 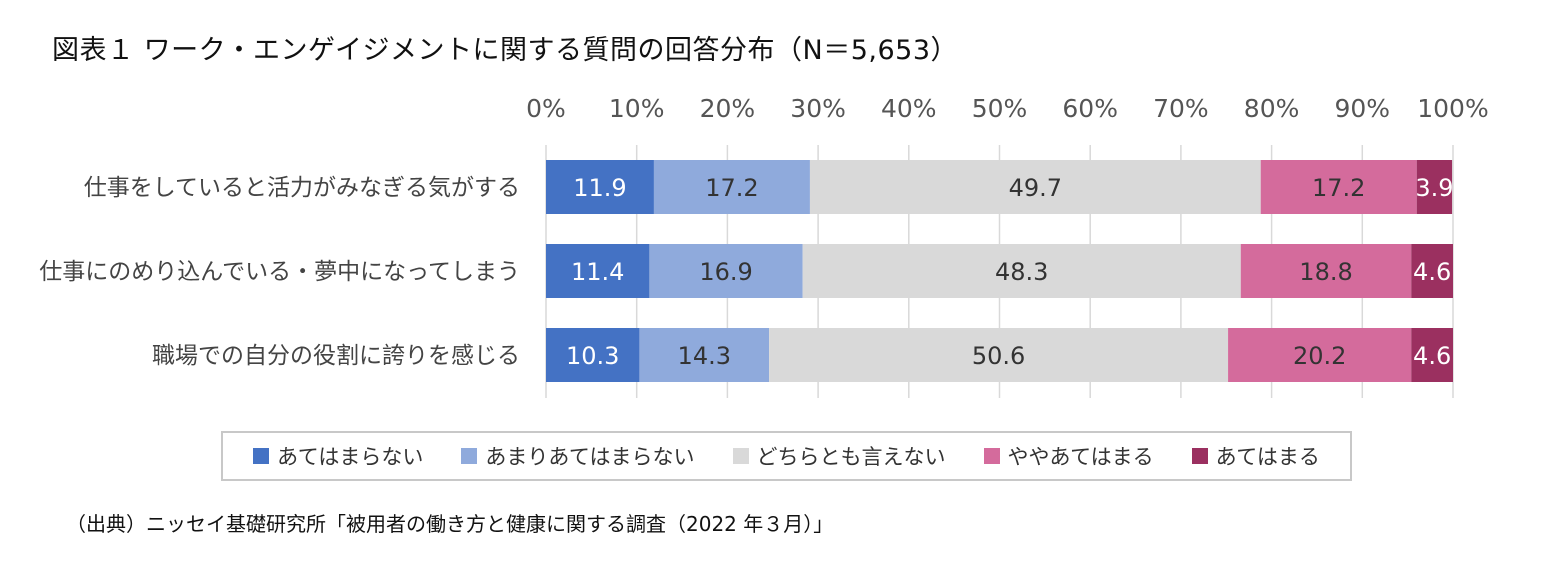 I want to click on legend-item: あまりあてはまらない, so click(x=578, y=456).